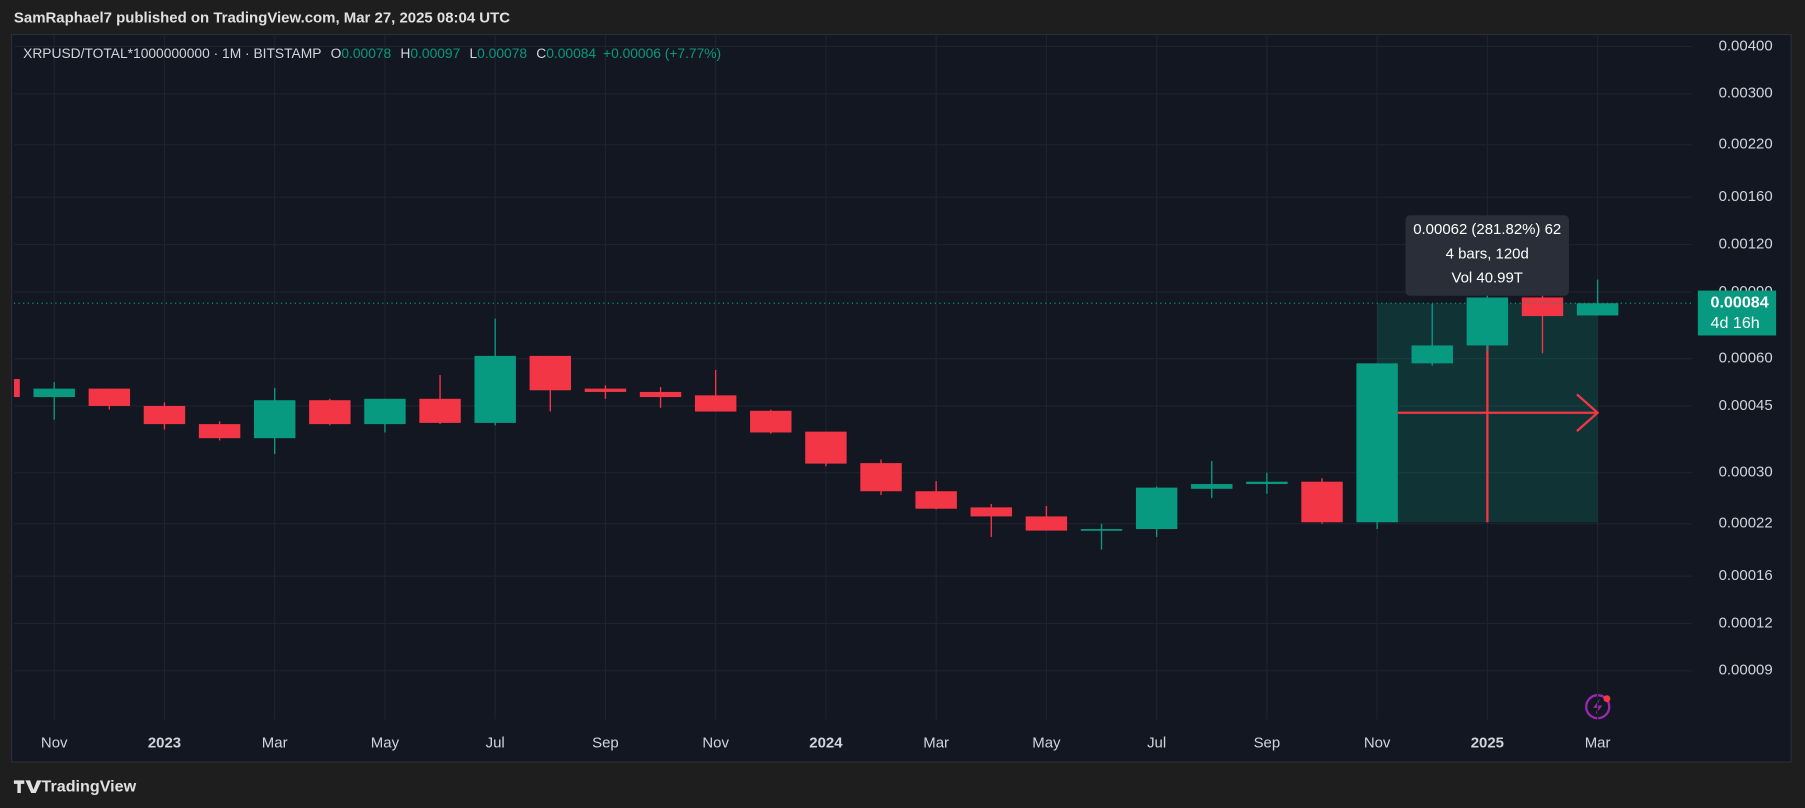 The height and width of the screenshot is (808, 1805). I want to click on y-tick-label: 0.00300, so click(1746, 93).